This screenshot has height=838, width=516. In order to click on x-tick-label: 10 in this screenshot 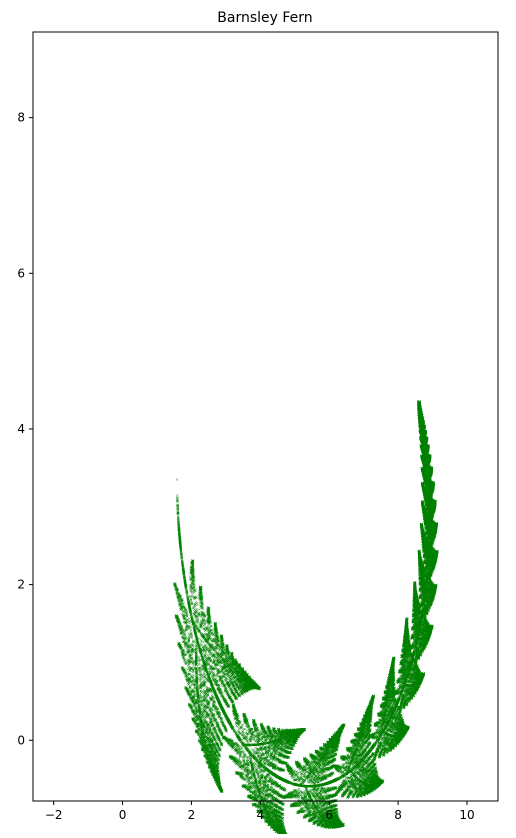, I will do `click(466, 815)`.